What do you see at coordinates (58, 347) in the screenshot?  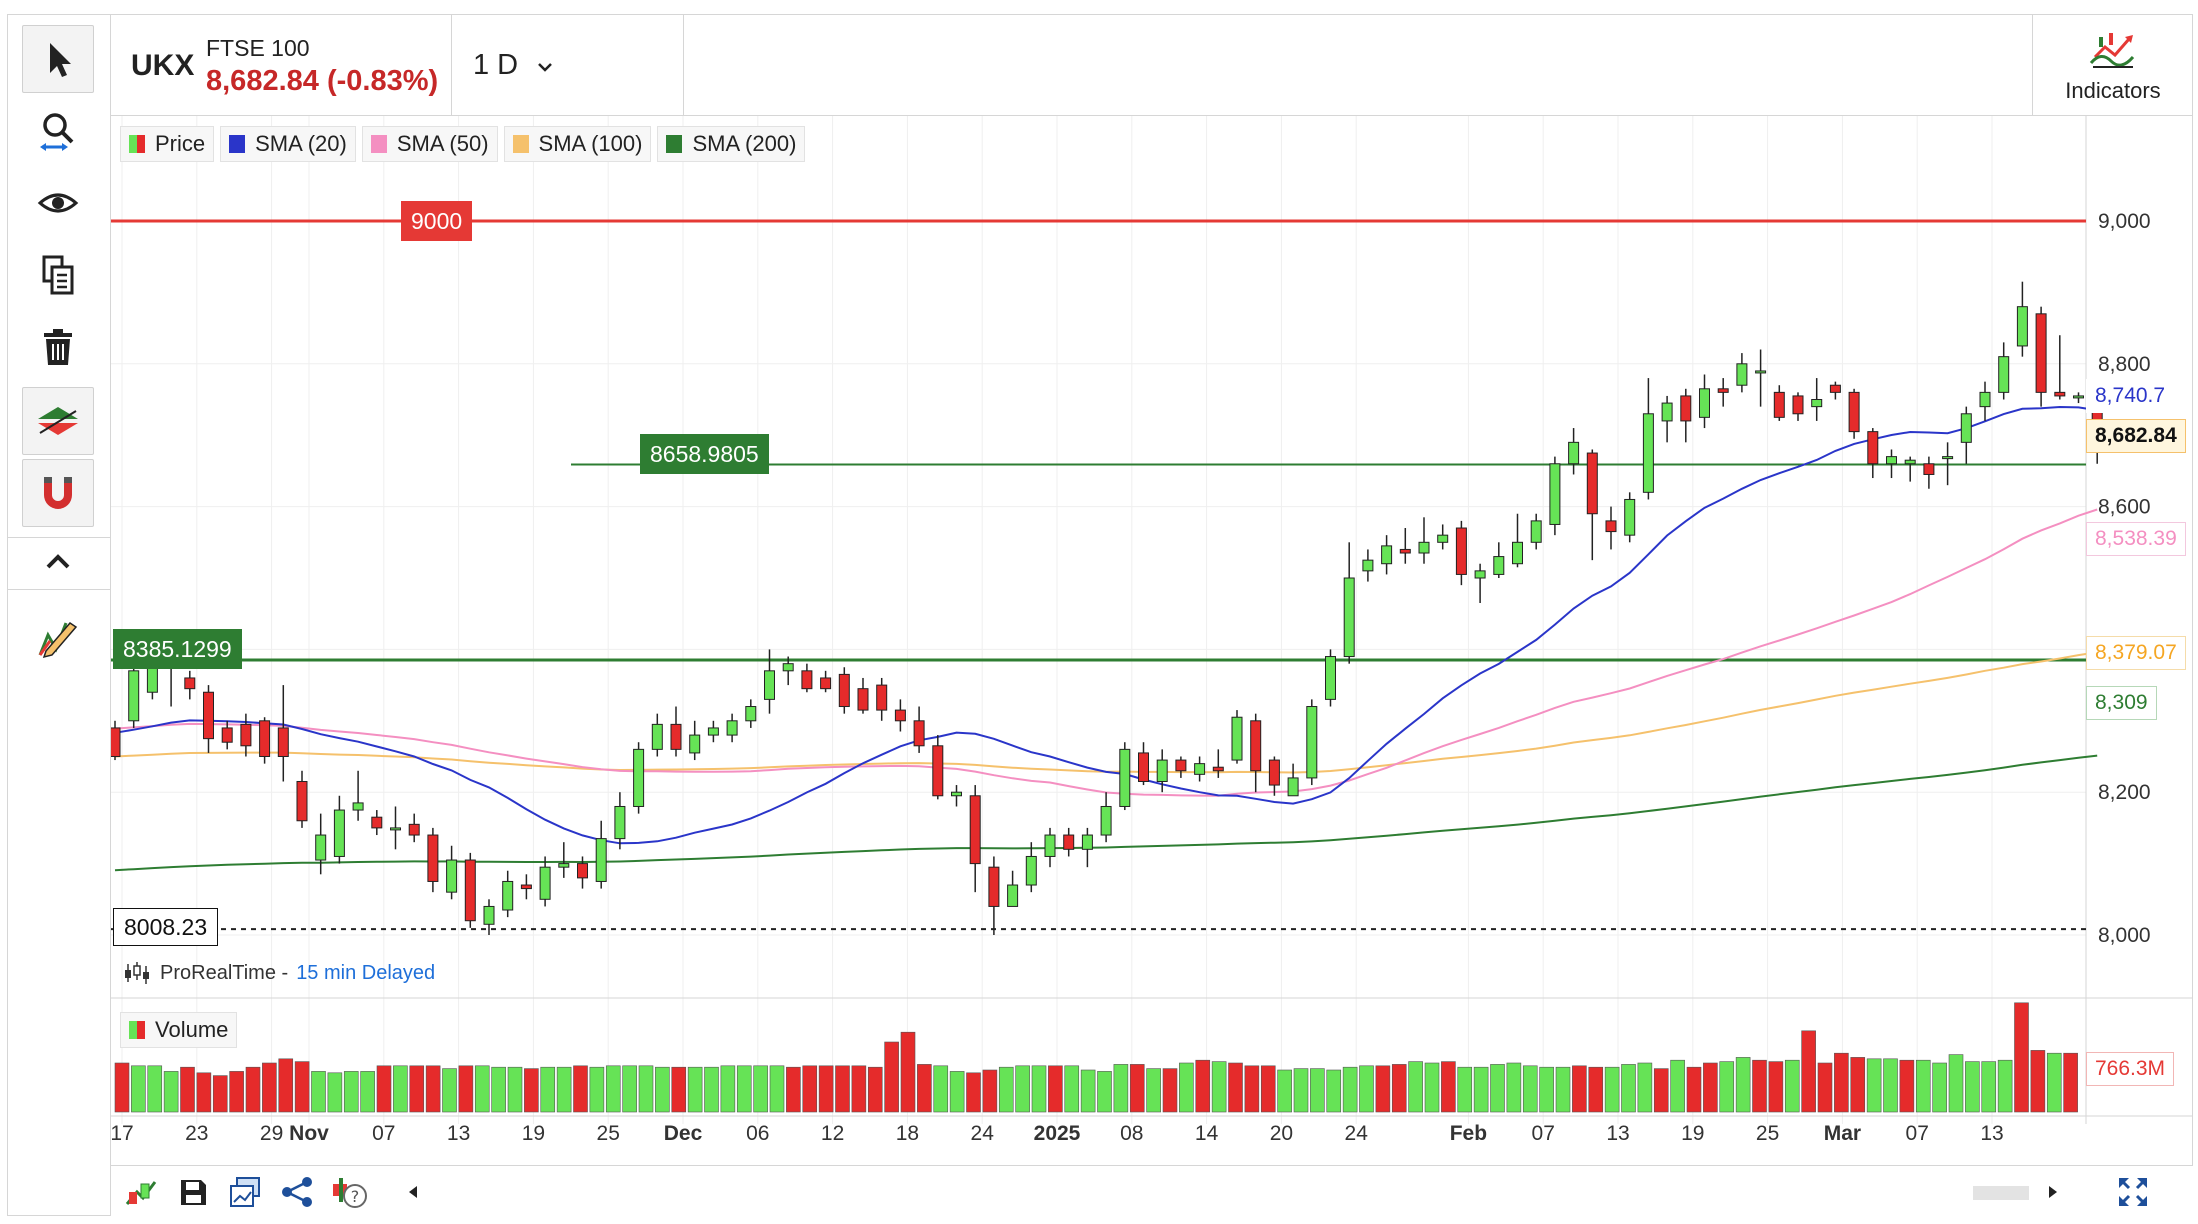 I see `delete-tool-button` at bounding box center [58, 347].